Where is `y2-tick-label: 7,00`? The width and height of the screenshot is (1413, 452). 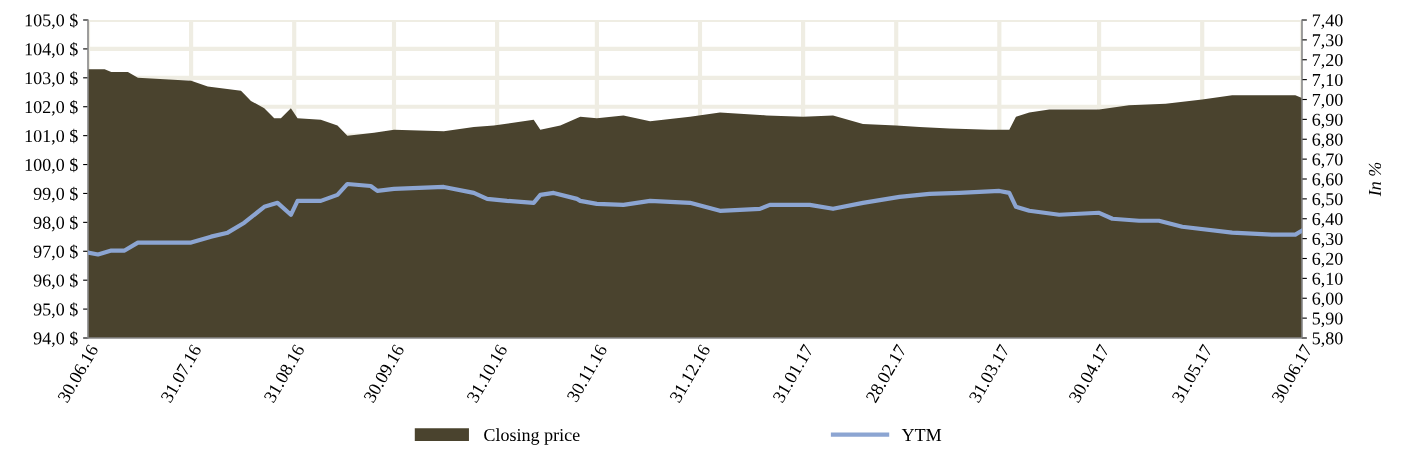 y2-tick-label: 7,00 is located at coordinates (1327, 101).